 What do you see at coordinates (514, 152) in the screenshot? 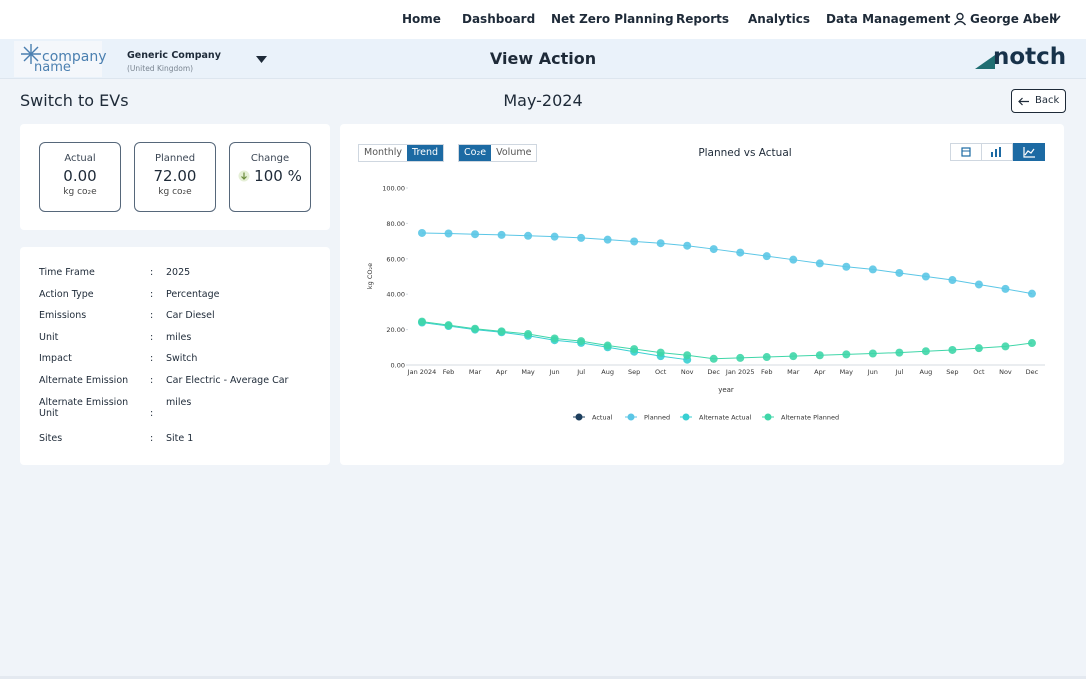
I see `toggle-option: Volume` at bounding box center [514, 152].